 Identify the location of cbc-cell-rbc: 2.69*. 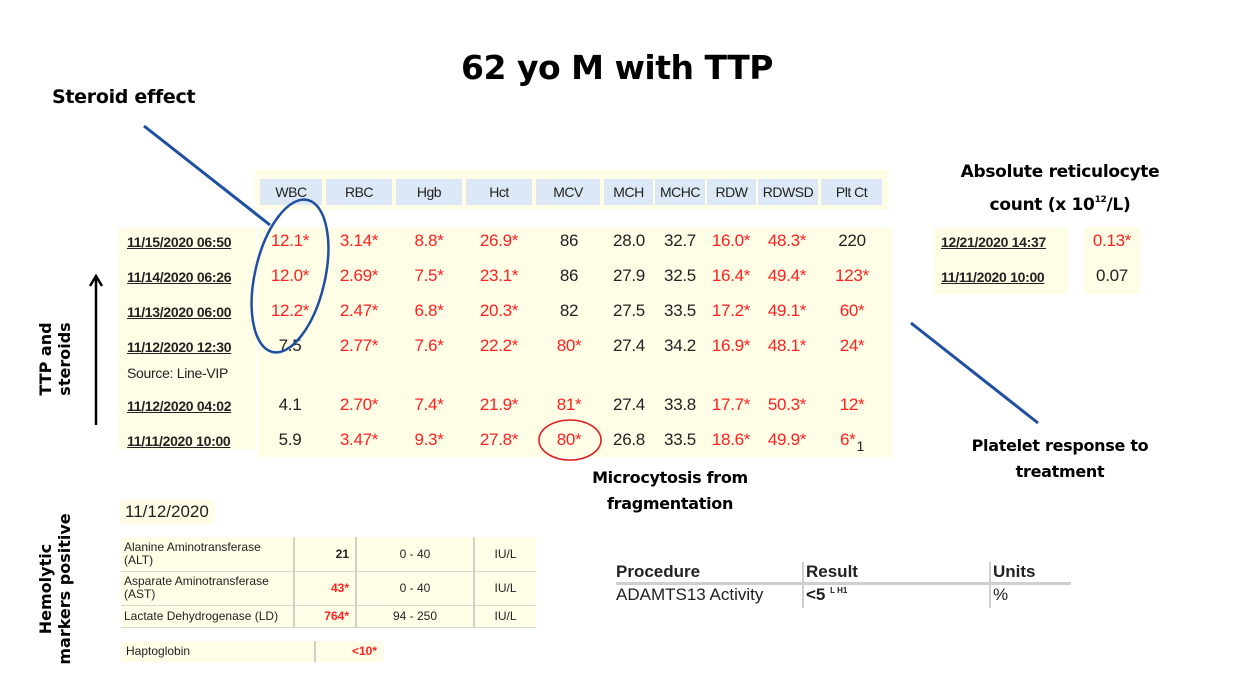
(359, 275).